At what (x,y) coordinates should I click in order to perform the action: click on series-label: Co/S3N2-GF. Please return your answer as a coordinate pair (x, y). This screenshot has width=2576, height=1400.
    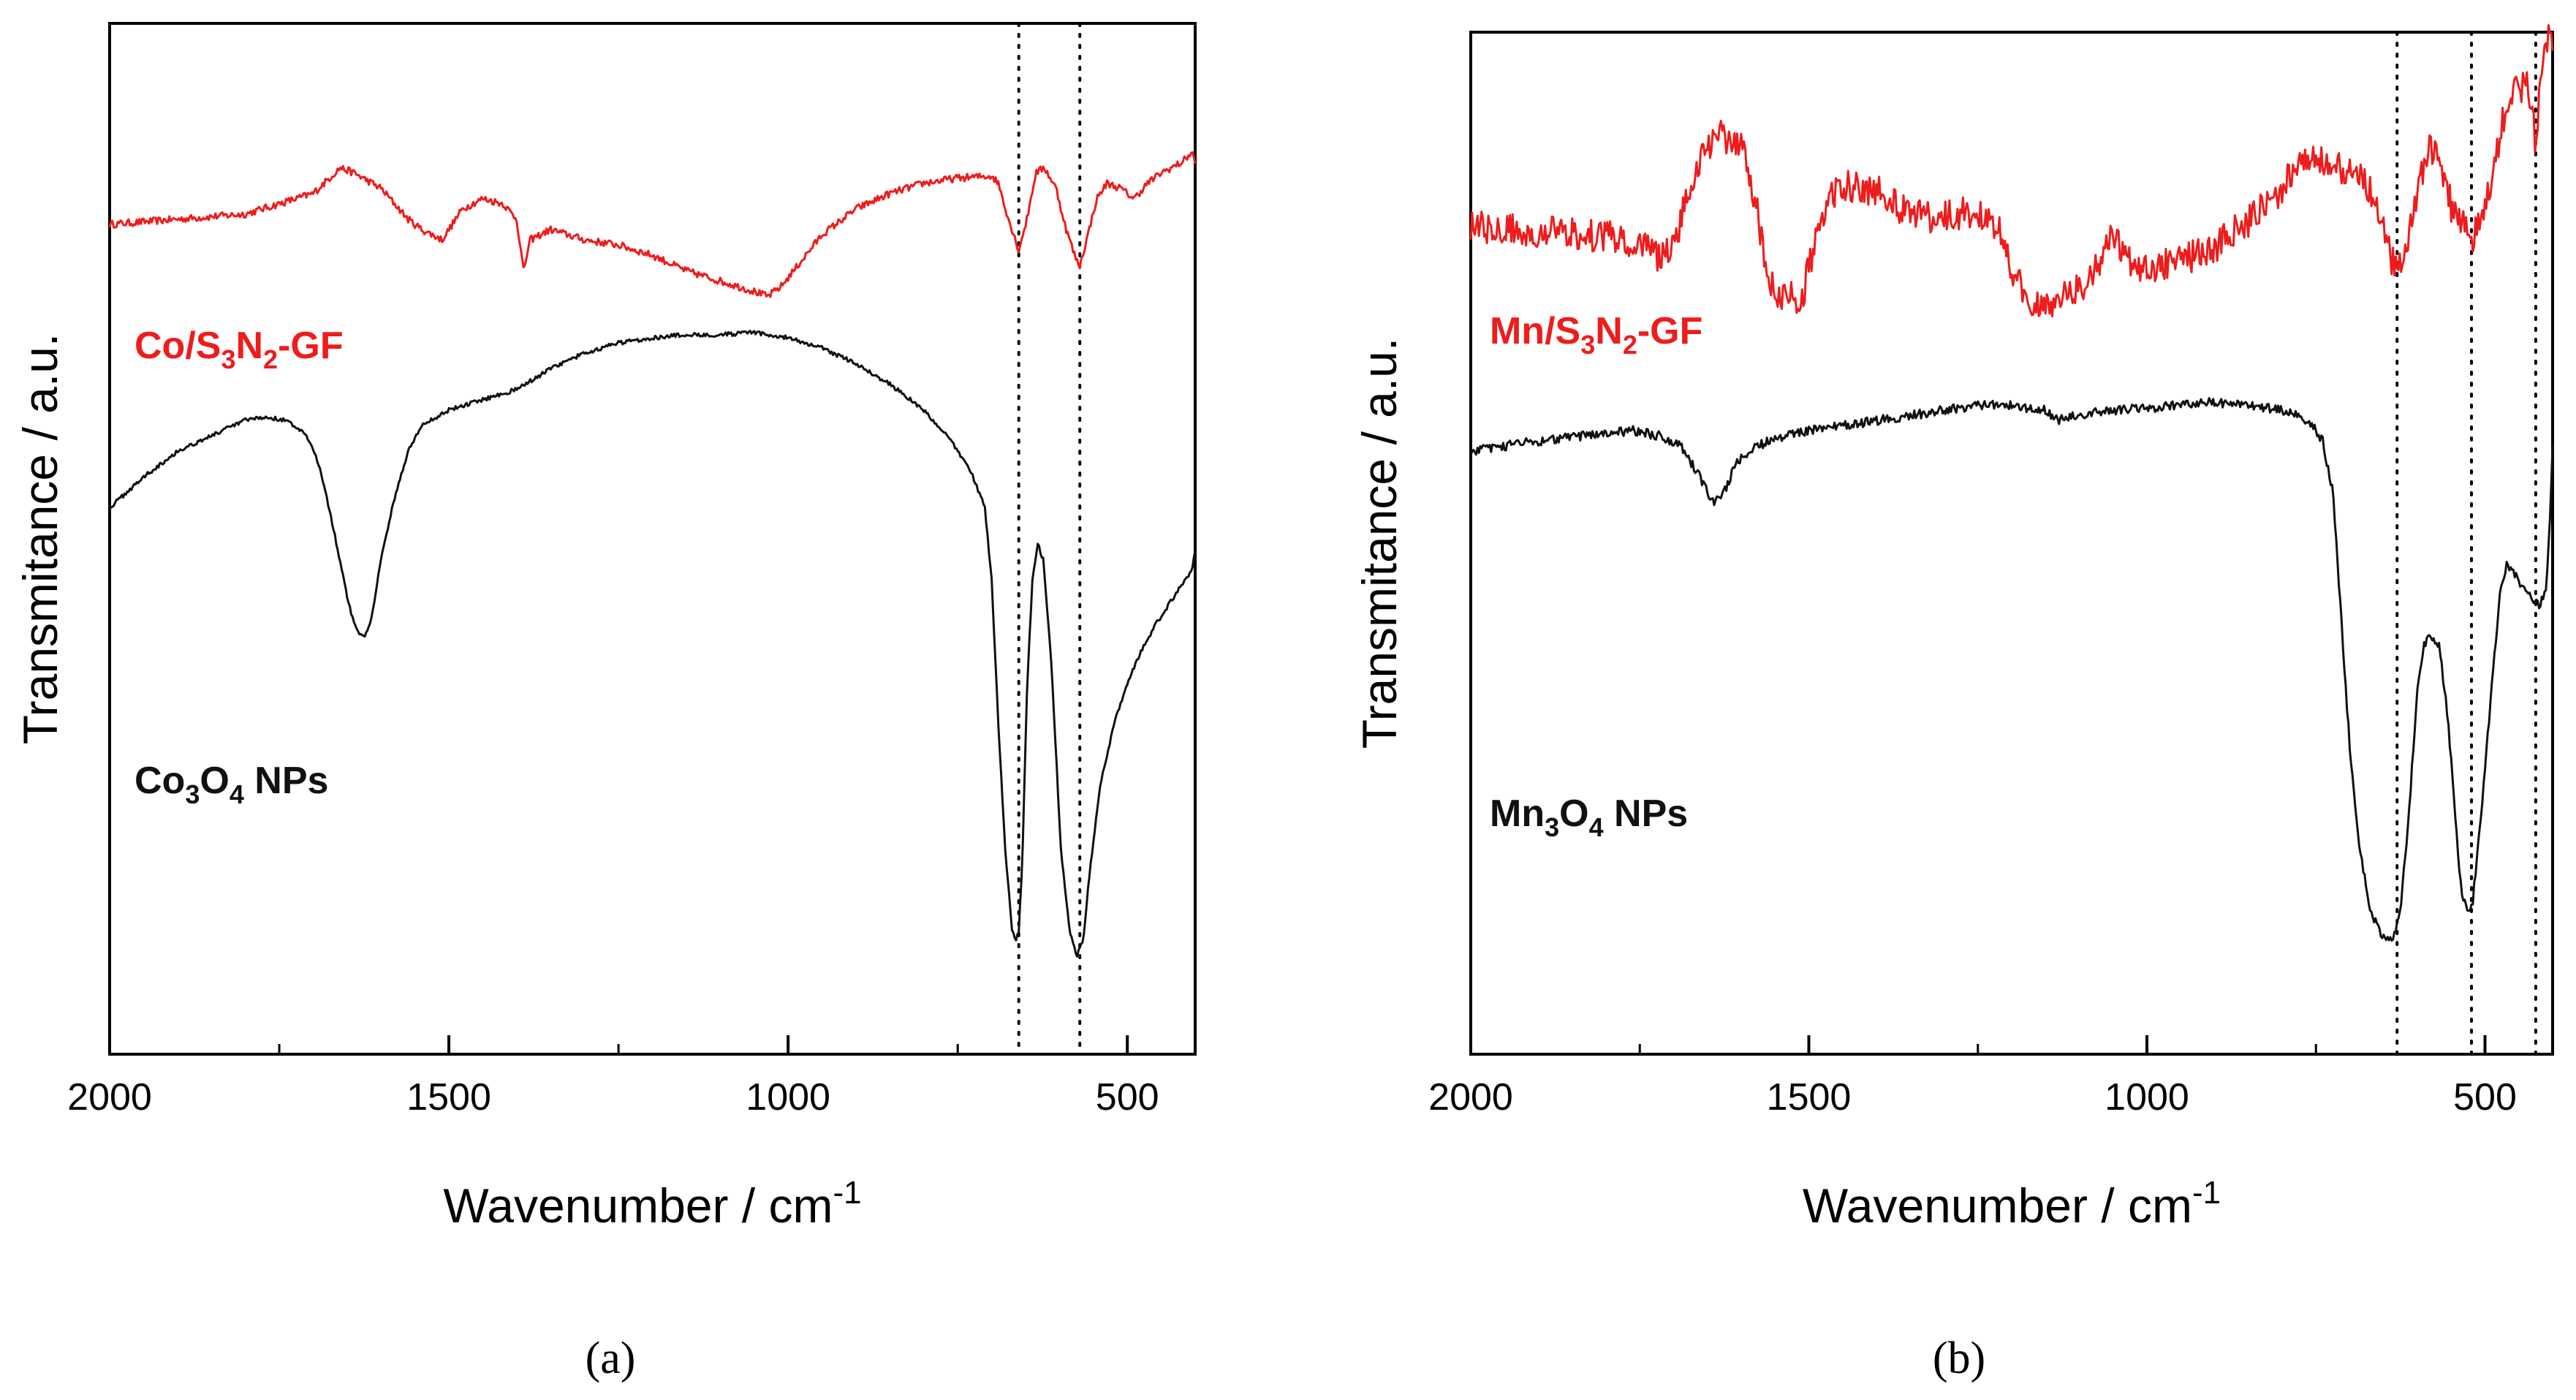
    Looking at the image, I should click on (239, 349).